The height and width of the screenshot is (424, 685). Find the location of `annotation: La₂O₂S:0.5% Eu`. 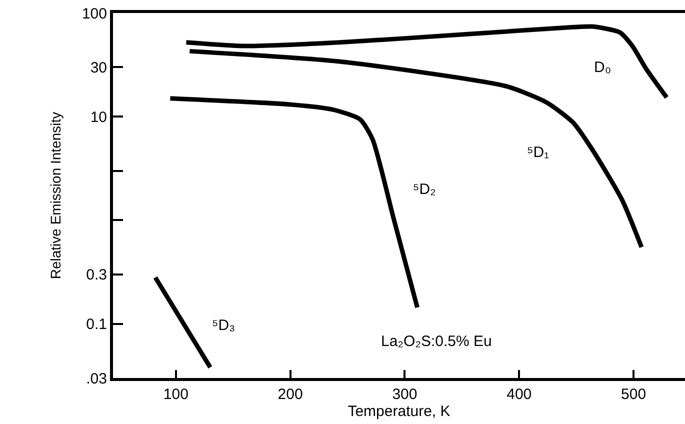

annotation: La₂O₂S:0.5% Eu is located at coordinates (436, 341).